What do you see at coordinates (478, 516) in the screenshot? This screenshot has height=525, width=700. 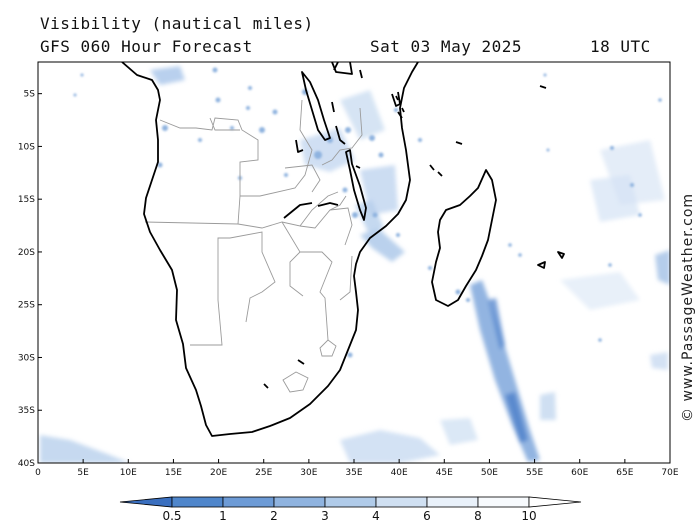 I see `colorbar-label: 8` at bounding box center [478, 516].